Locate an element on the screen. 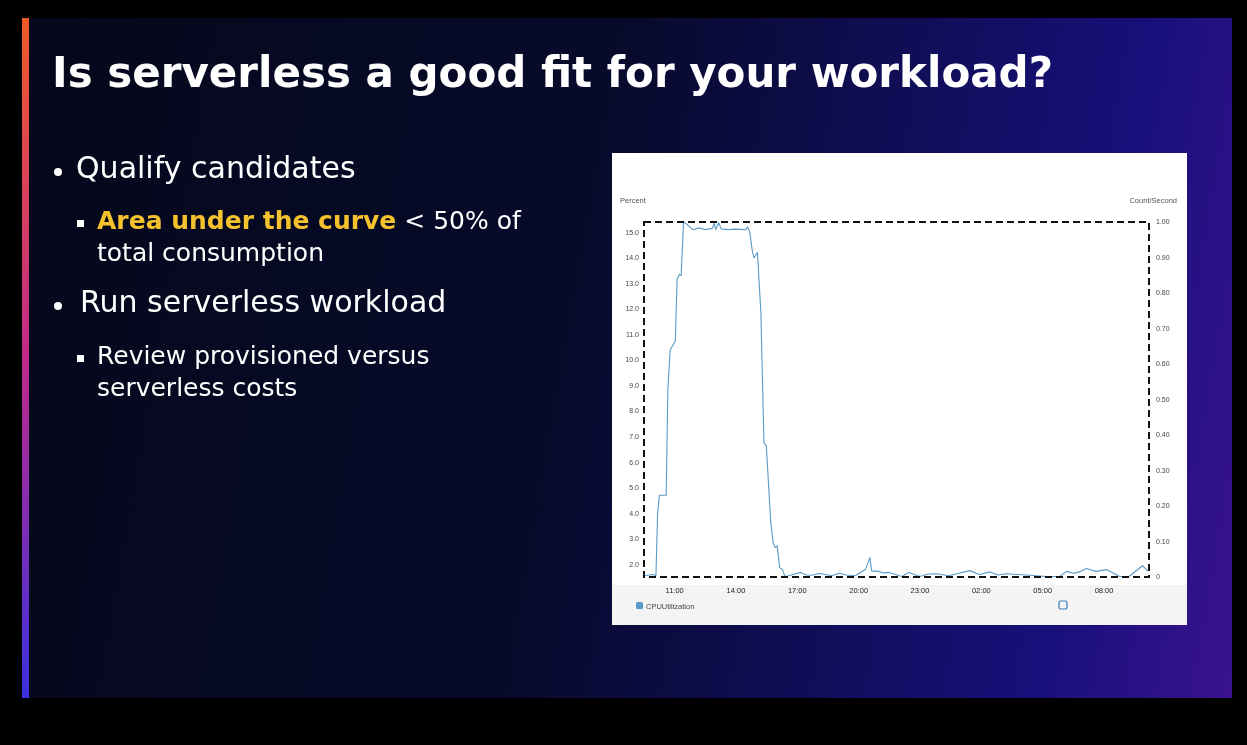  text: Qualify candidates is located at coordinates (216, 167).